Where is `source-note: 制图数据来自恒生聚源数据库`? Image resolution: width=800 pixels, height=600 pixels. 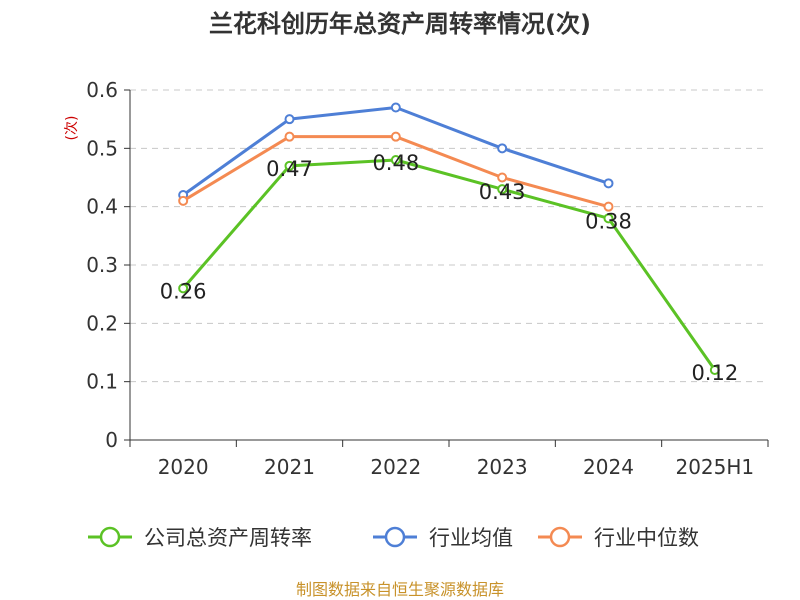
source-note: 制图数据来自恒生聚源数据库 is located at coordinates (400, 589).